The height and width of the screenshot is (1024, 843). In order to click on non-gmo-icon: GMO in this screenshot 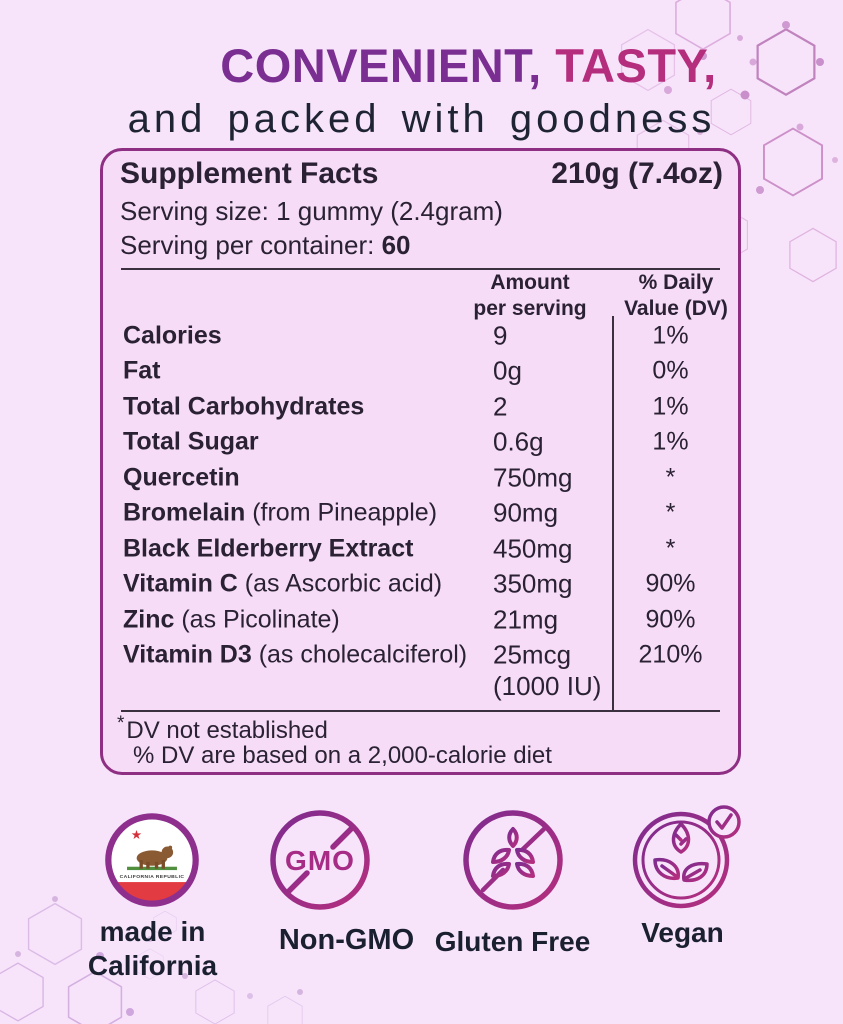, I will do `click(320, 860)`.